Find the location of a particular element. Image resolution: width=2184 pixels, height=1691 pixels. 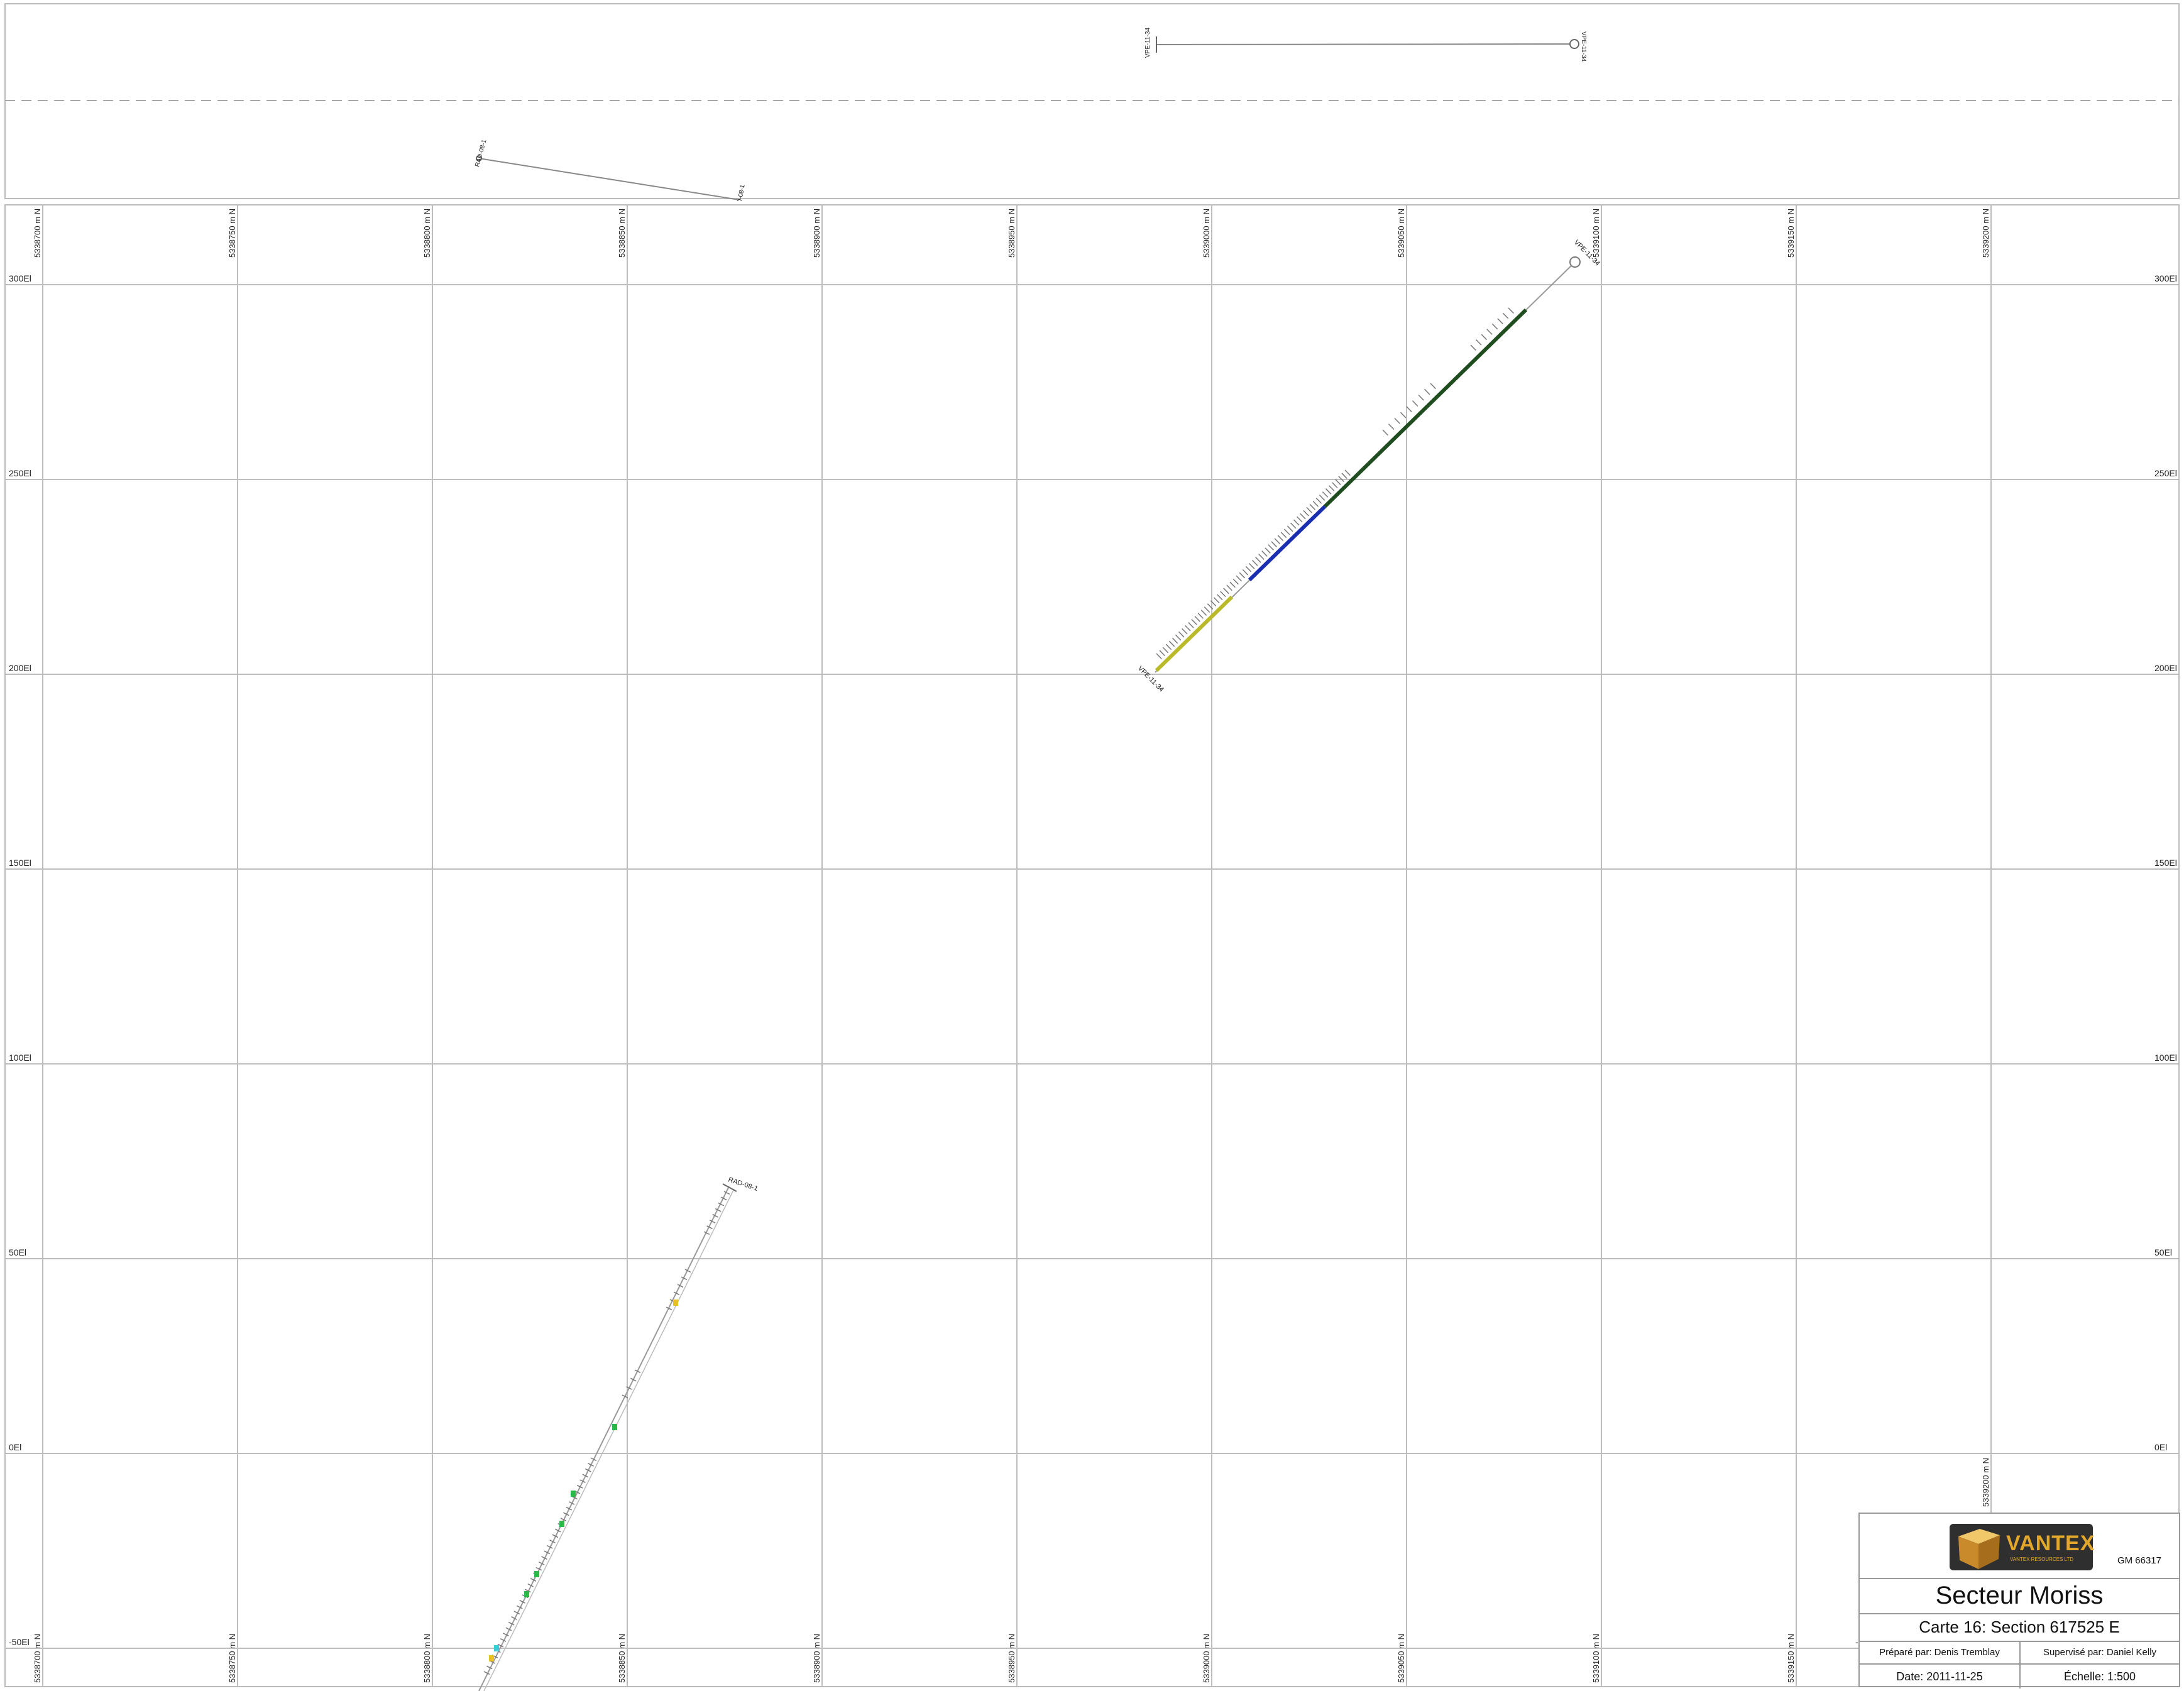

vantex-logo: VANTEX VANTEX RESOURCES LTD is located at coordinates (2022, 1547).